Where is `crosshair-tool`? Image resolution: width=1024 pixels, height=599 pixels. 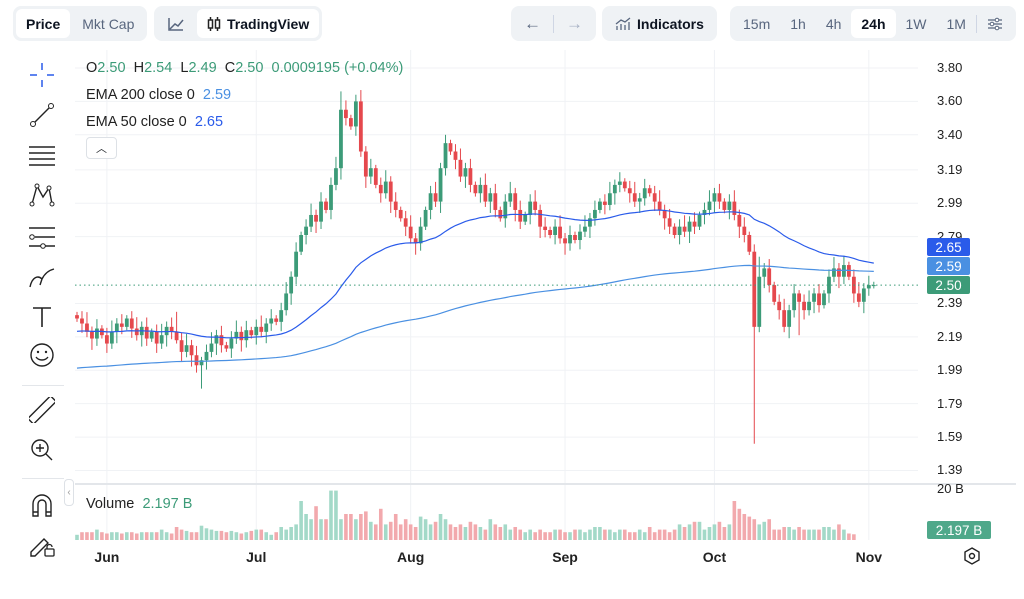 crosshair-tool is located at coordinates (42, 75).